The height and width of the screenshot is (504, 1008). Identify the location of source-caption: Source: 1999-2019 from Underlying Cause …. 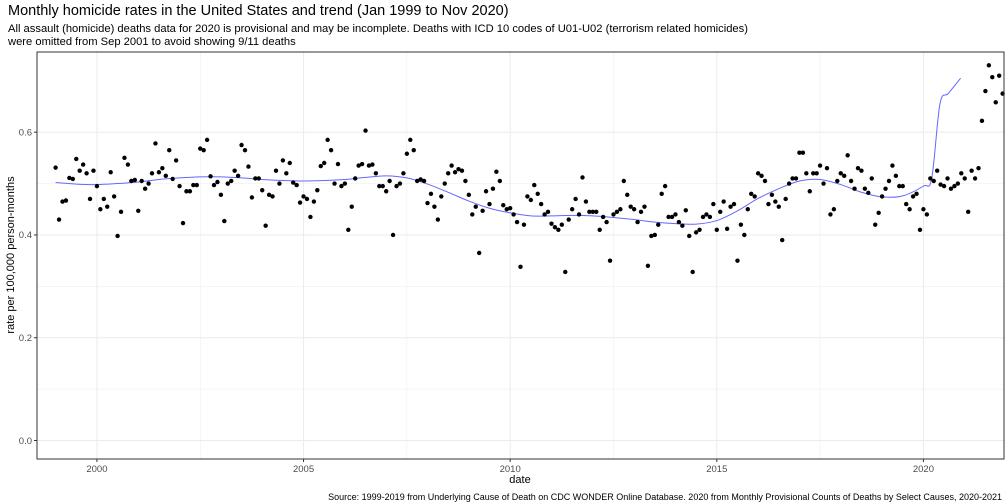
(665, 497).